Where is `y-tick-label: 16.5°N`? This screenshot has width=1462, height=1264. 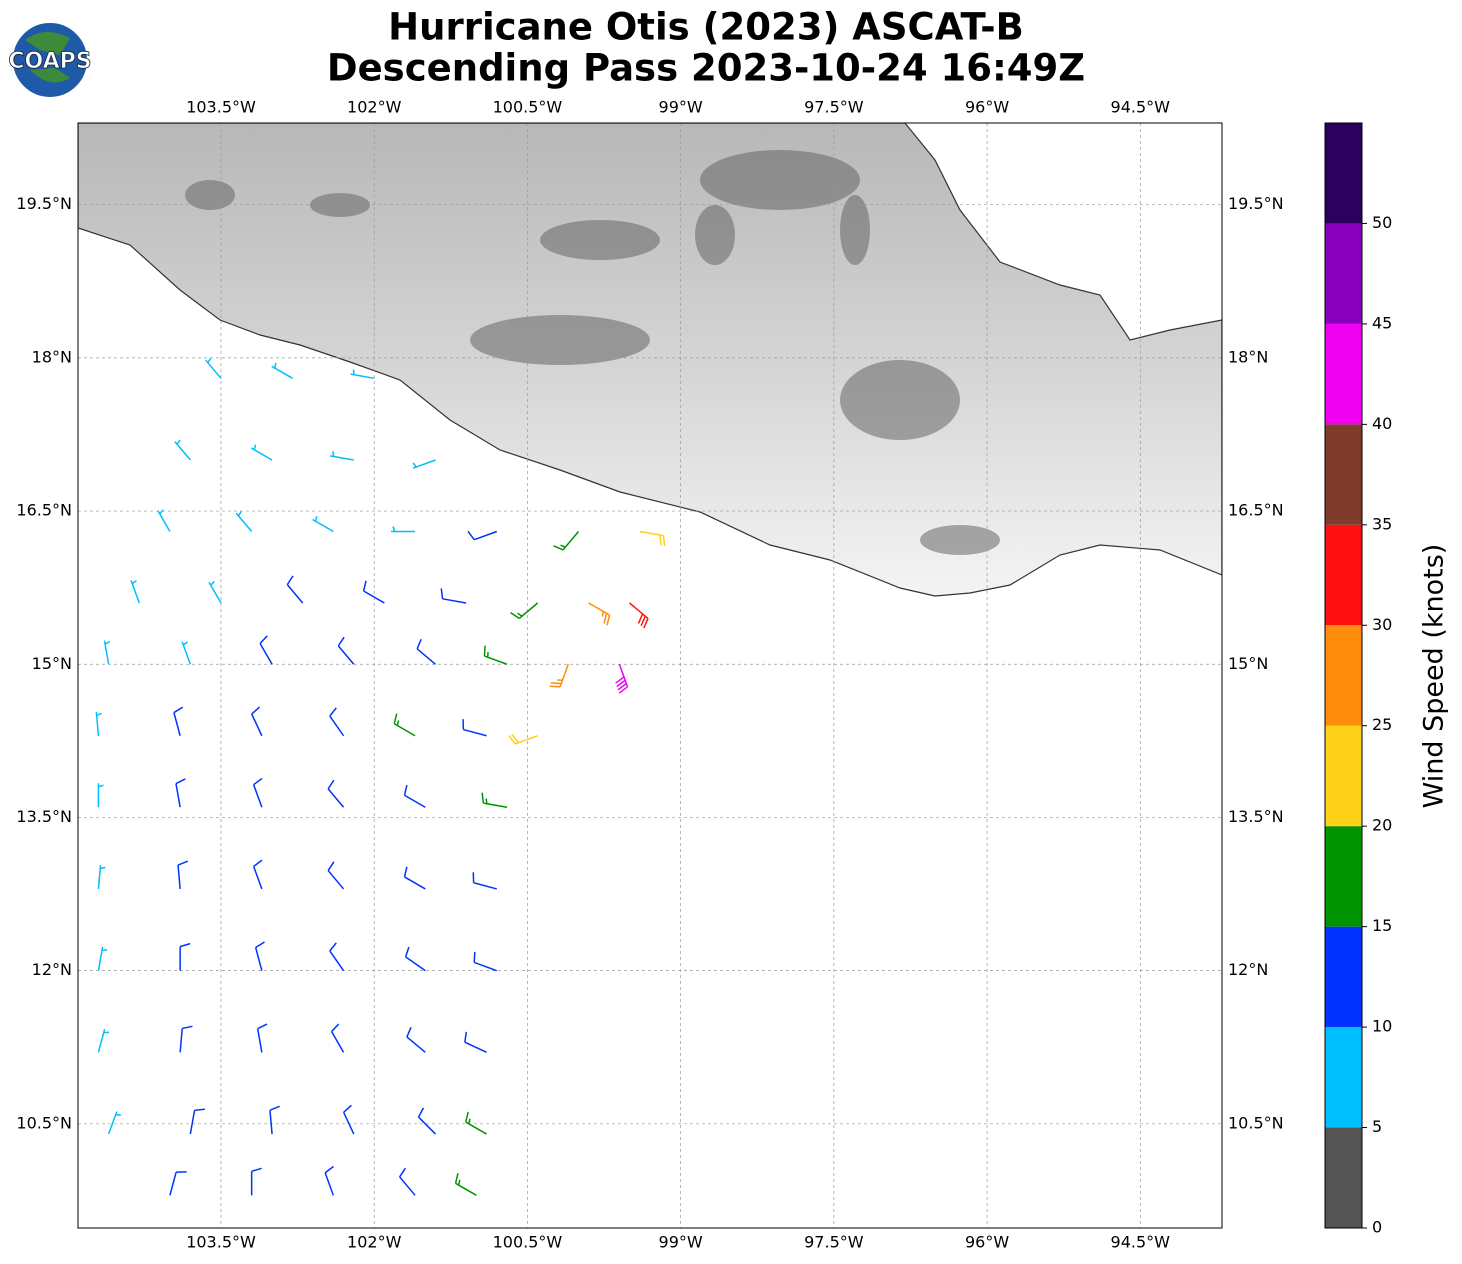 y-tick-label: 16.5°N is located at coordinates (44, 510).